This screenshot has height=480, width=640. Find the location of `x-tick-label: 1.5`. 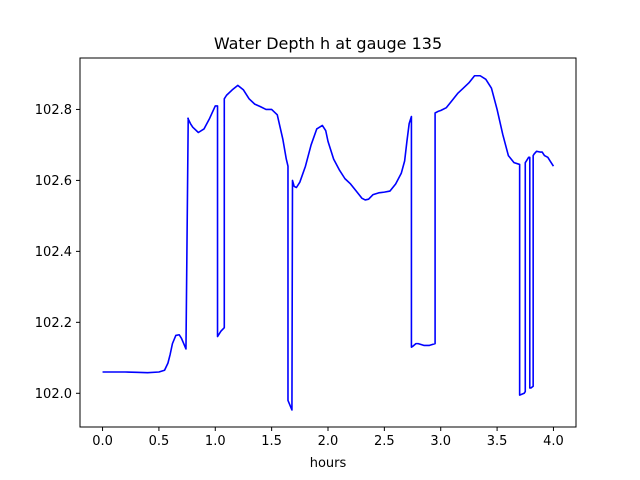

x-tick-label: 1.5 is located at coordinates (271, 441).